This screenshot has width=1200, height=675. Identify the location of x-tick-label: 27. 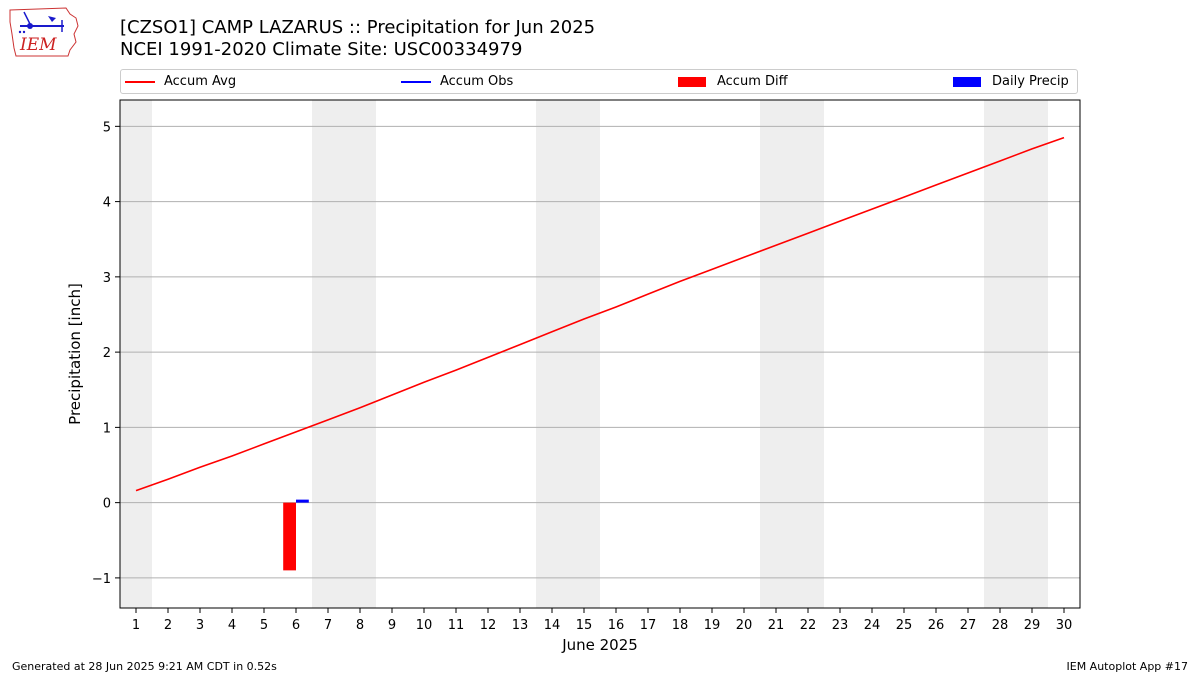
(968, 625).